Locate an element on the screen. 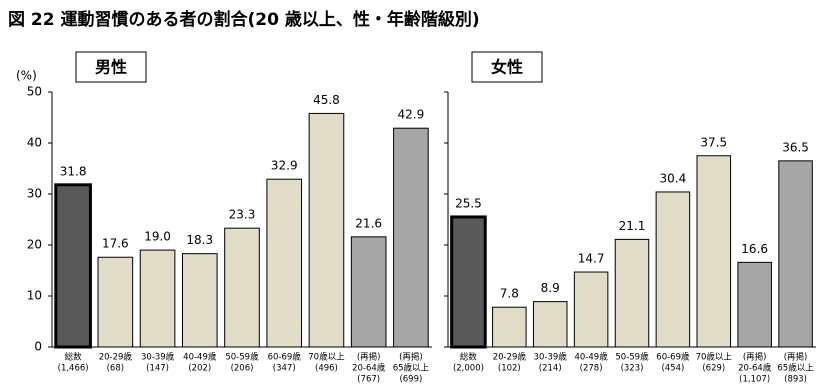  value-label: 19.0 is located at coordinates (157, 237).